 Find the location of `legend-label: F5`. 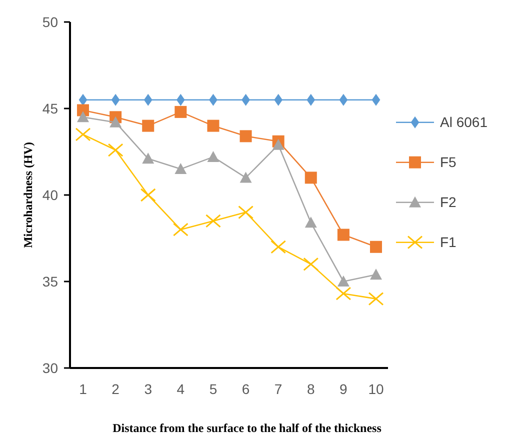

legend-label: F5 is located at coordinates (448, 162).